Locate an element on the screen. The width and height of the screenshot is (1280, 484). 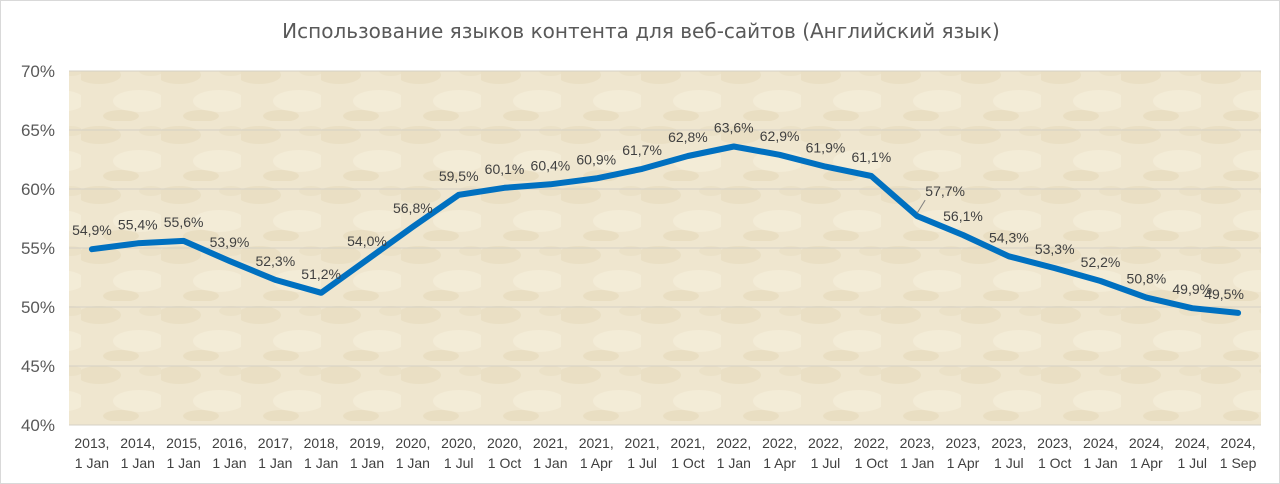
x-tick-label: 2024, 1 Jul is located at coordinates (1192, 453).